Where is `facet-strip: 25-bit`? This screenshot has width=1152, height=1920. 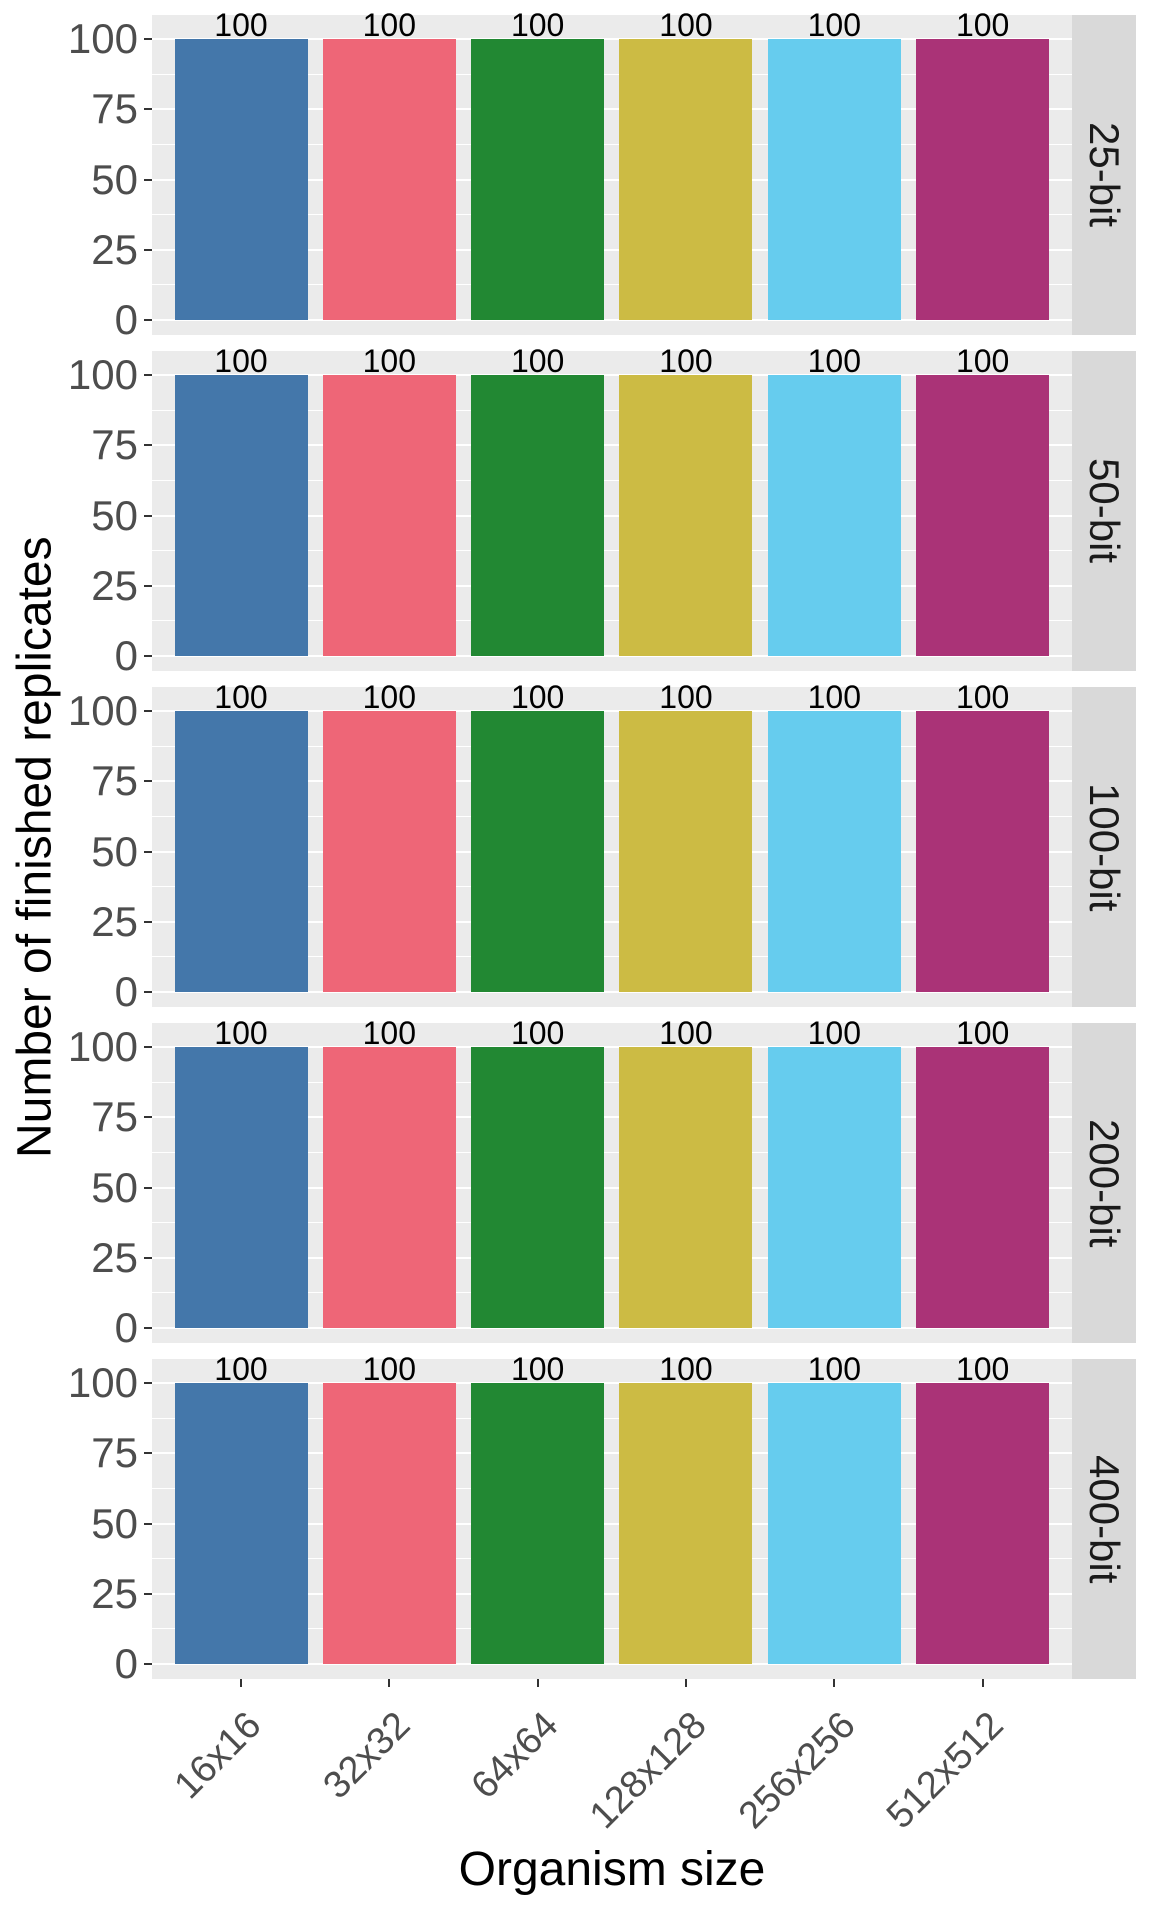 facet-strip: 25-bit is located at coordinates (1104, 175).